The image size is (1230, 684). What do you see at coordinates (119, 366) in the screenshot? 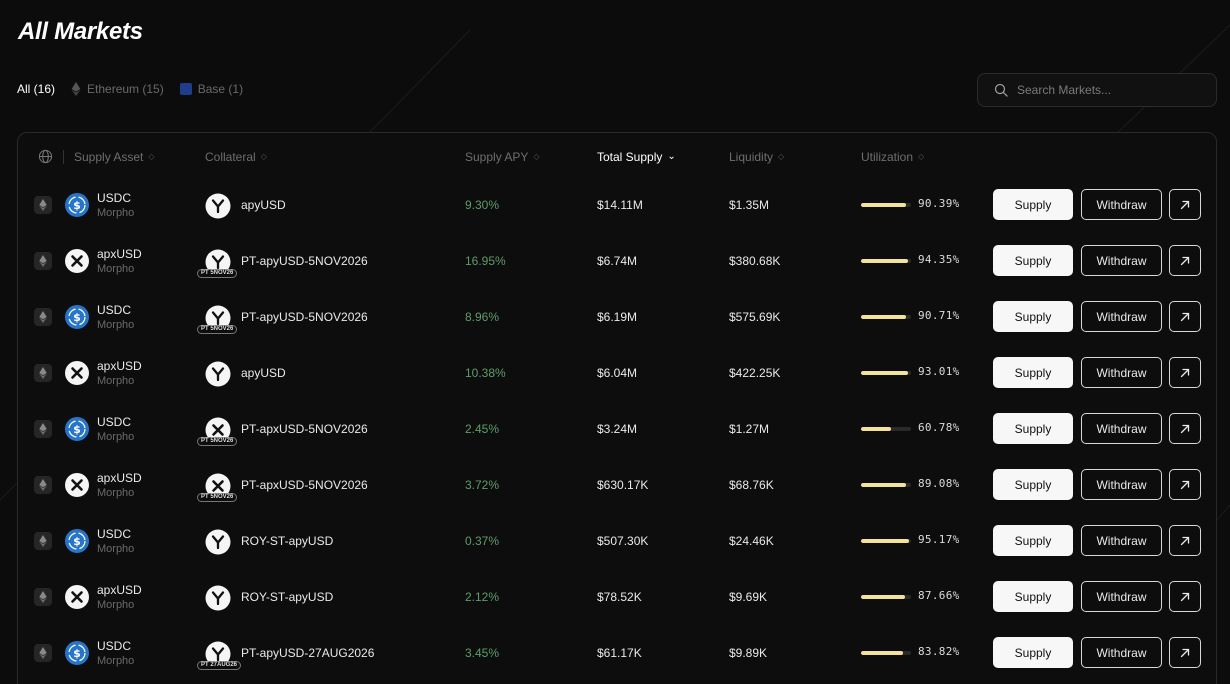
I see `supply-asset-name: apxUSD` at bounding box center [119, 366].